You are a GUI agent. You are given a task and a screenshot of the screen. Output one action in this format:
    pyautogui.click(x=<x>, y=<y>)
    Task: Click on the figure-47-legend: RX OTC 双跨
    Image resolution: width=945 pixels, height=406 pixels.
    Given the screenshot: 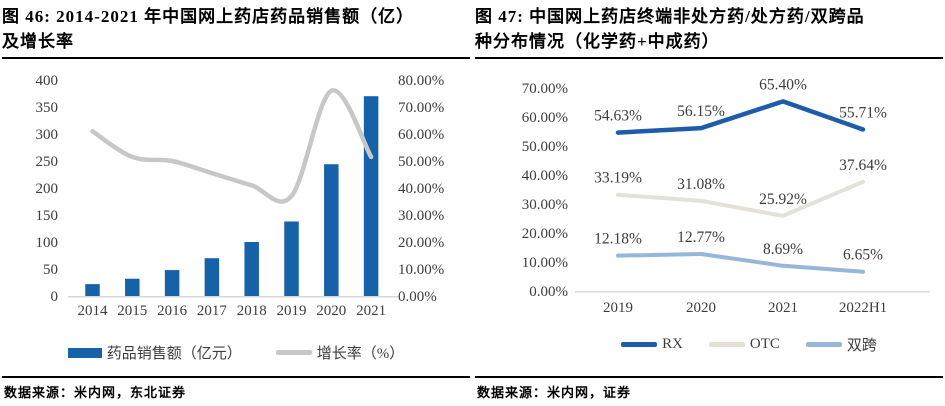 What is the action you would take?
    pyautogui.click(x=749, y=344)
    